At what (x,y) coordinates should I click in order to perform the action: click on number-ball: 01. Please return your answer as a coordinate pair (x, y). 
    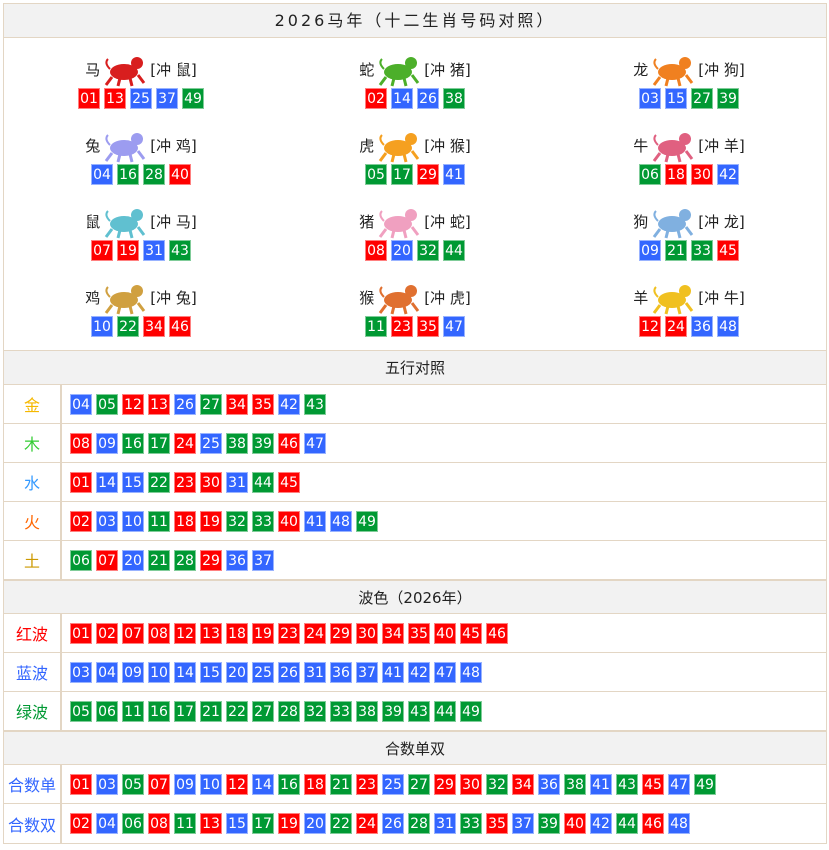
    Looking at the image, I should click on (81, 482).